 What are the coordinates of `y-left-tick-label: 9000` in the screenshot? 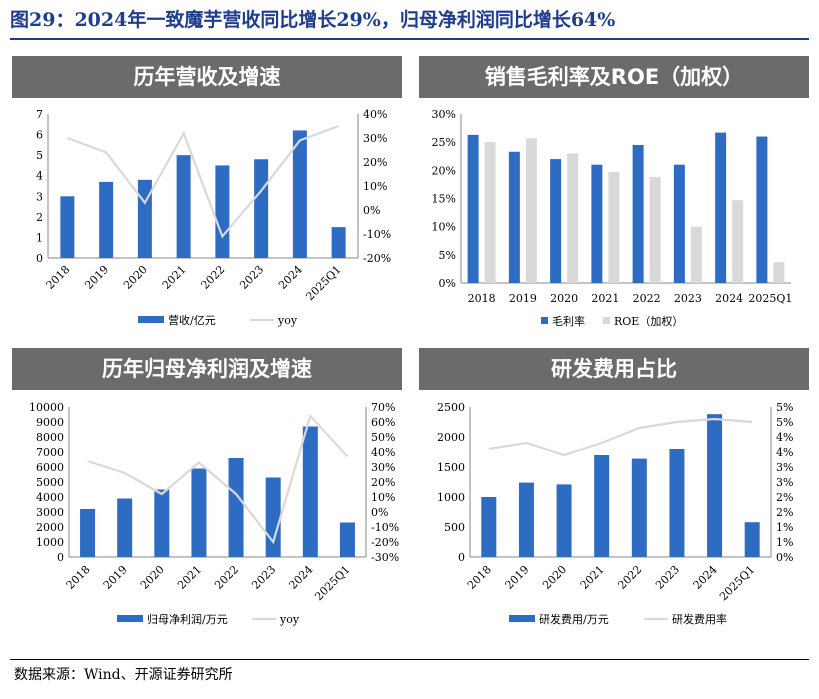 It's located at (50, 422).